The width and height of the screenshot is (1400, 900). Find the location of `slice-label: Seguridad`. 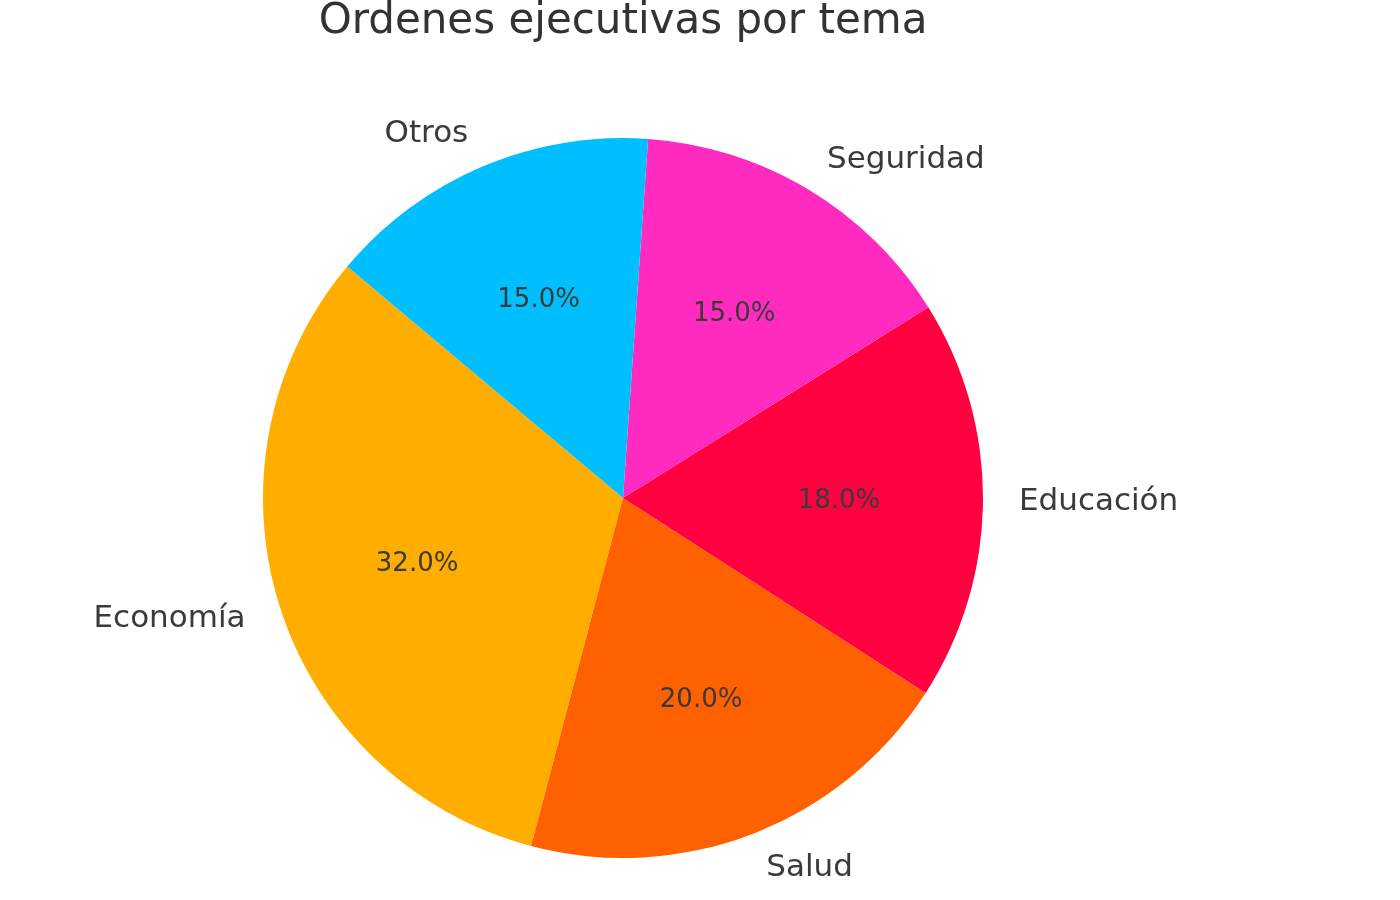

slice-label: Seguridad is located at coordinates (905, 156).